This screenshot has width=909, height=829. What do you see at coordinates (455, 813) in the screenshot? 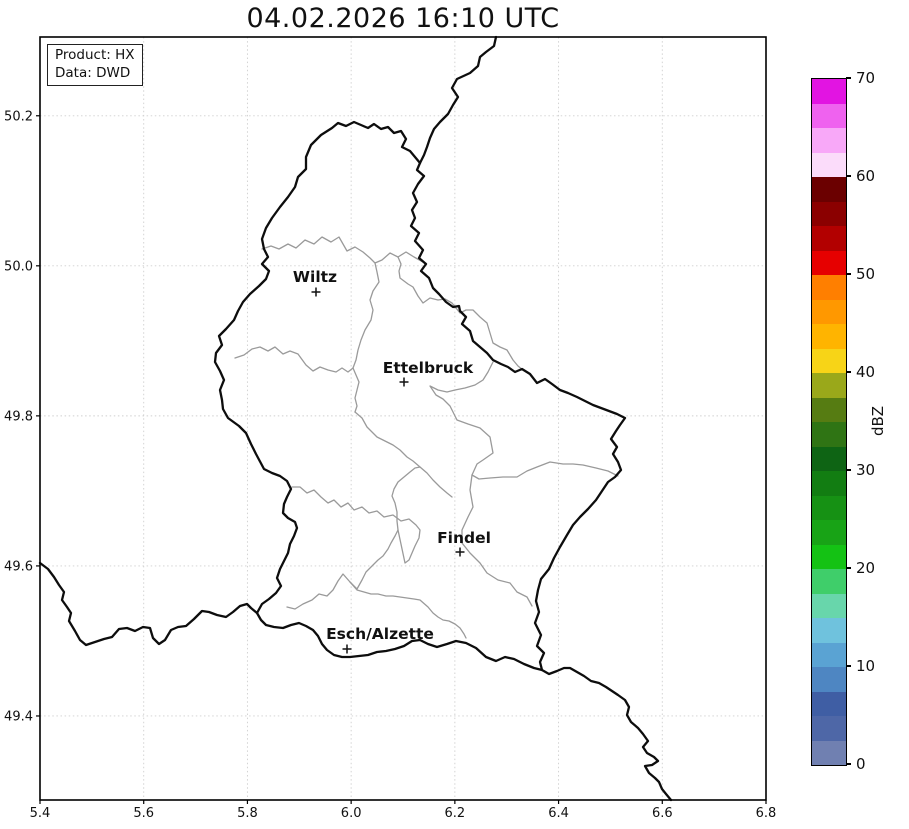
I see `x-tick-label: 6.2` at bounding box center [455, 813].